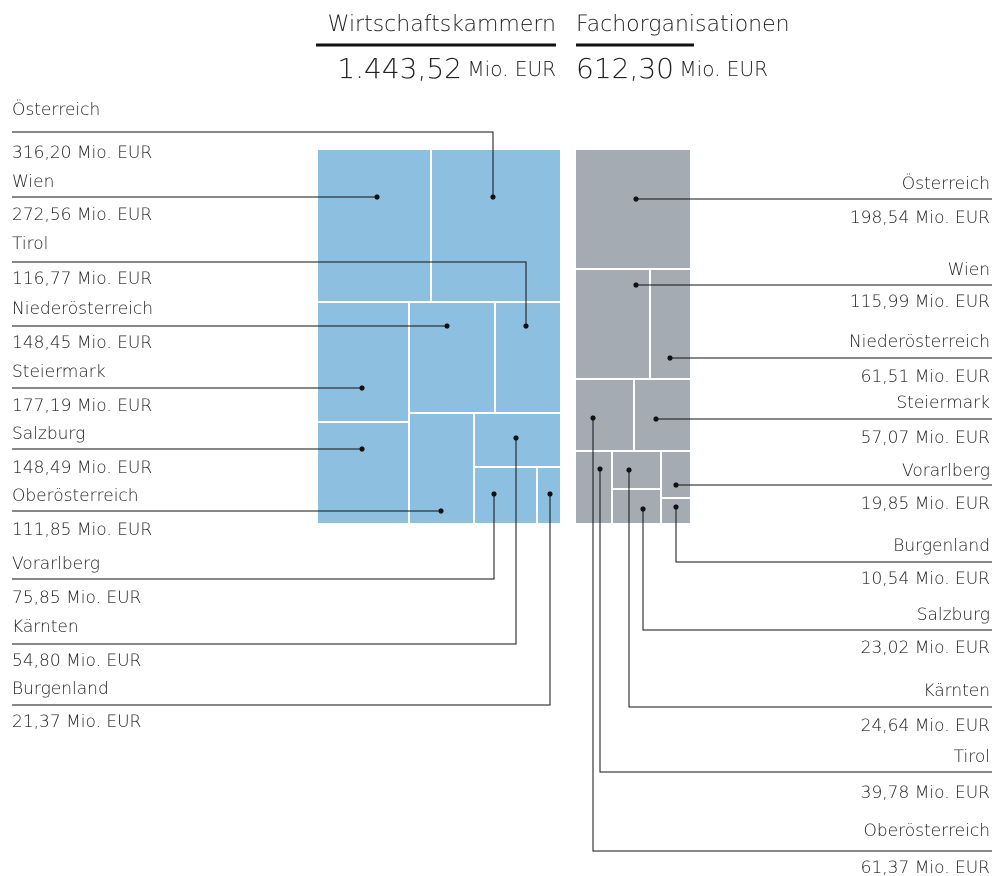  What do you see at coordinates (920, 302) in the screenshot?
I see `item-value: 115,99 Mio. EUR` at bounding box center [920, 302].